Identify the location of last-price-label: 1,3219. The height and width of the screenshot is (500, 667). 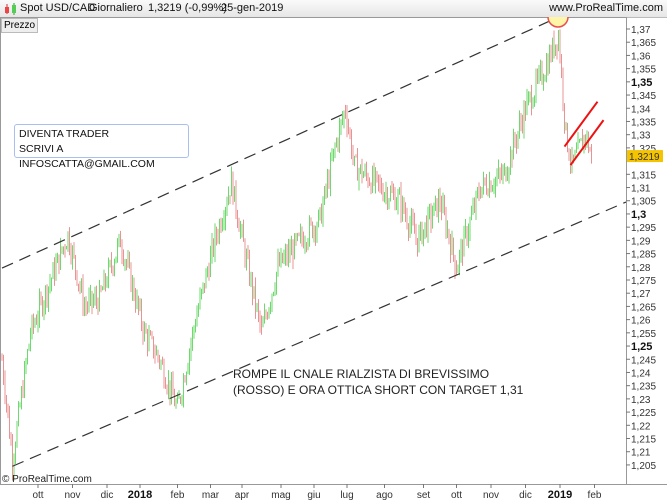
(644, 157).